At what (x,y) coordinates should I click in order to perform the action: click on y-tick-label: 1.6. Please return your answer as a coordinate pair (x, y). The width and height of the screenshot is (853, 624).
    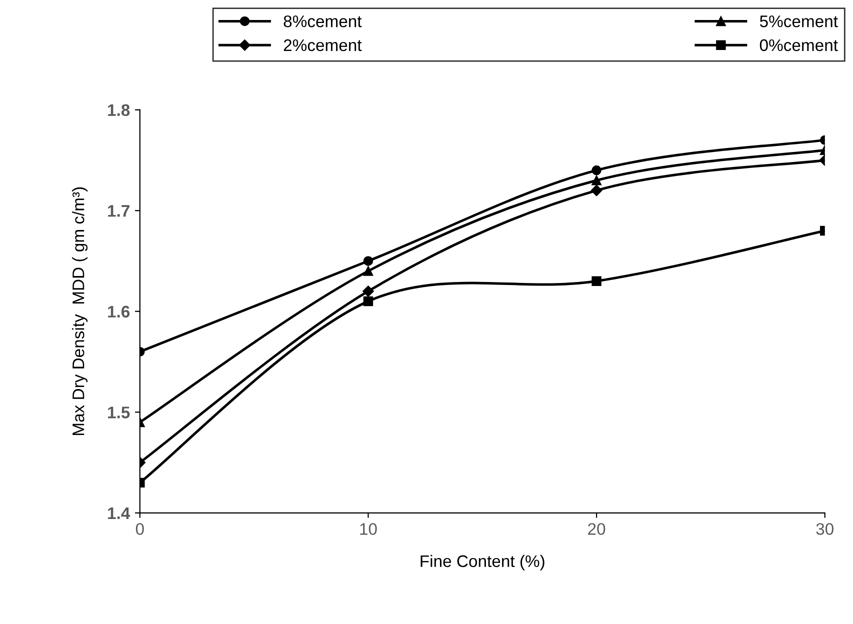
    Looking at the image, I should click on (119, 312).